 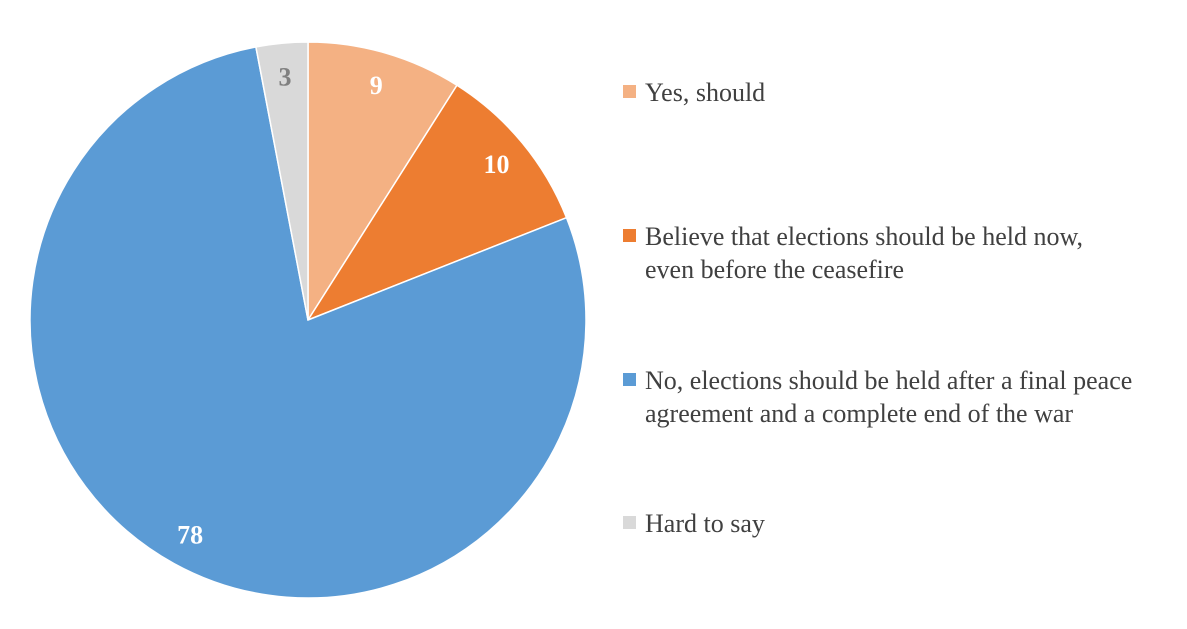 I want to click on data-label: 78, so click(x=190, y=534).